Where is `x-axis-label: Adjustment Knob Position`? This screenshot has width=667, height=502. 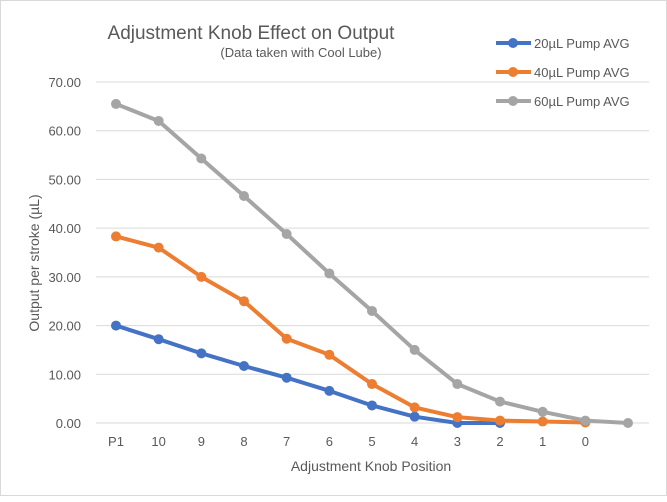 x-axis-label: Adjustment Knob Position is located at coordinates (371, 466).